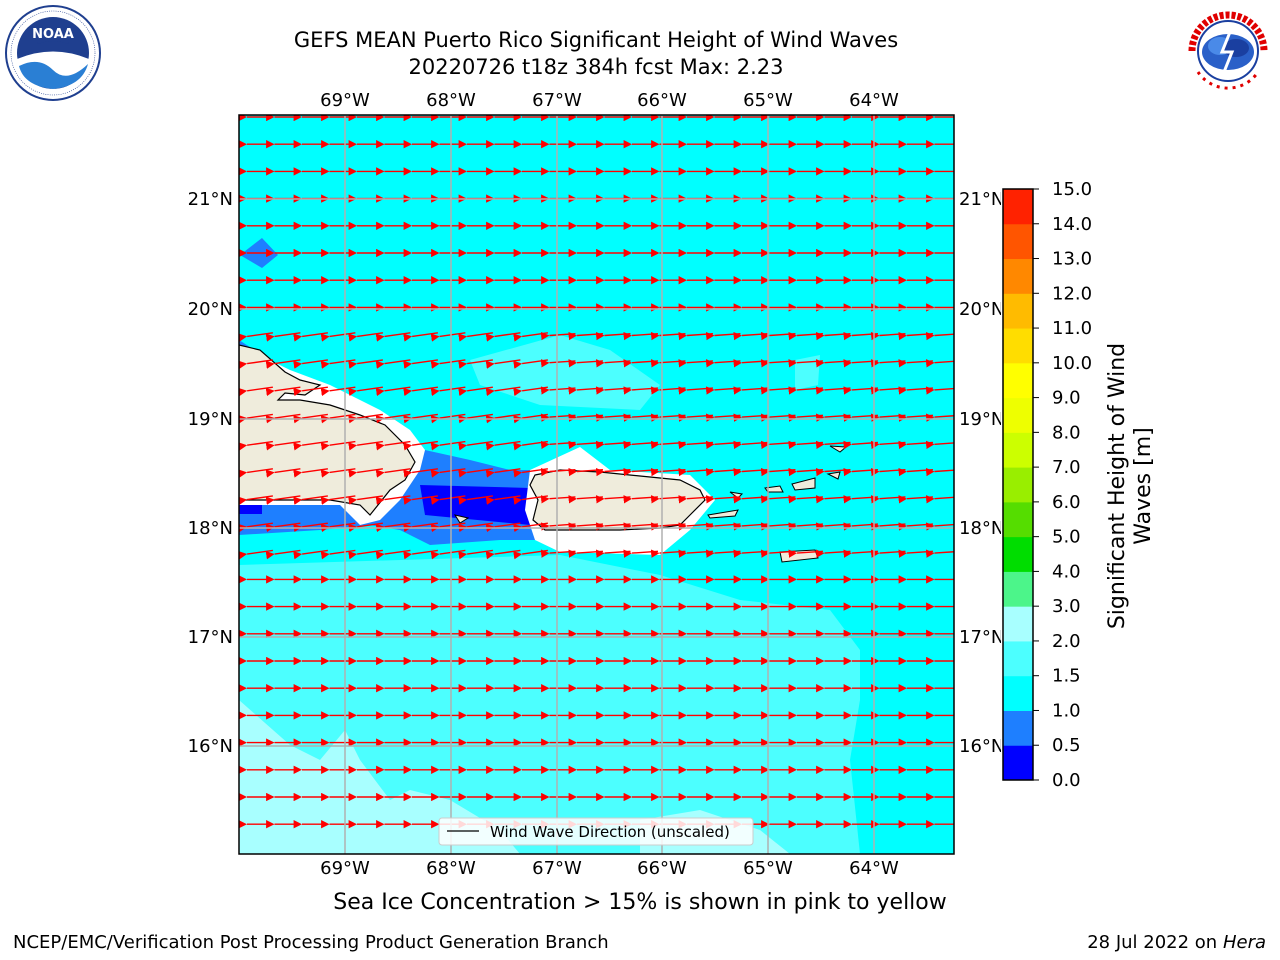  I want to click on colorbar-tick-label: 0.5, so click(1066, 745).